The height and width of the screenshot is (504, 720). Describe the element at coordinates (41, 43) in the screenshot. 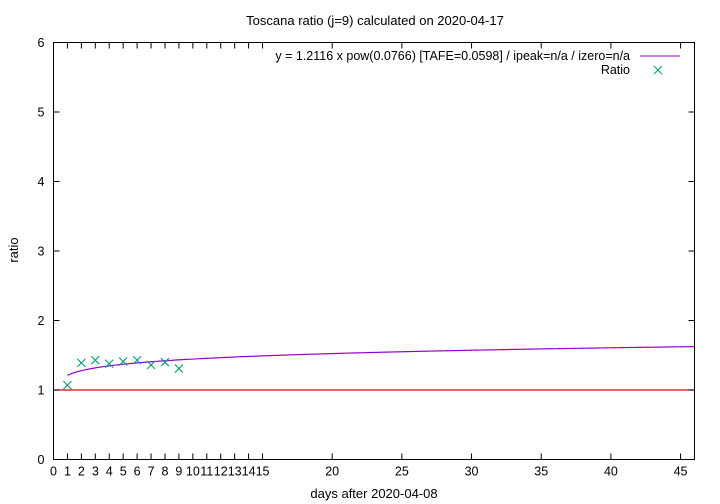

I see `y-tick-label: 6` at that location.